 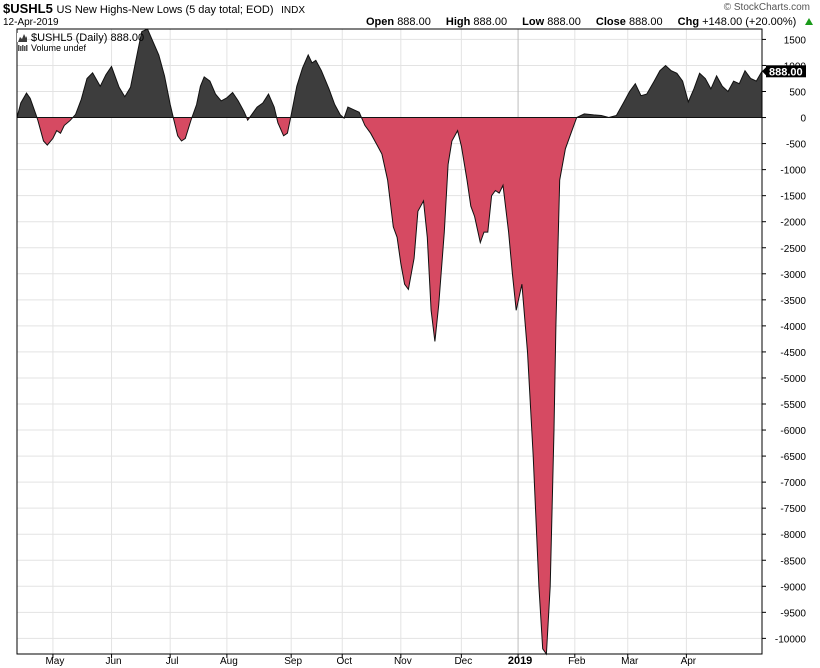 I want to click on y-tick-label: -3000, so click(x=793, y=275).